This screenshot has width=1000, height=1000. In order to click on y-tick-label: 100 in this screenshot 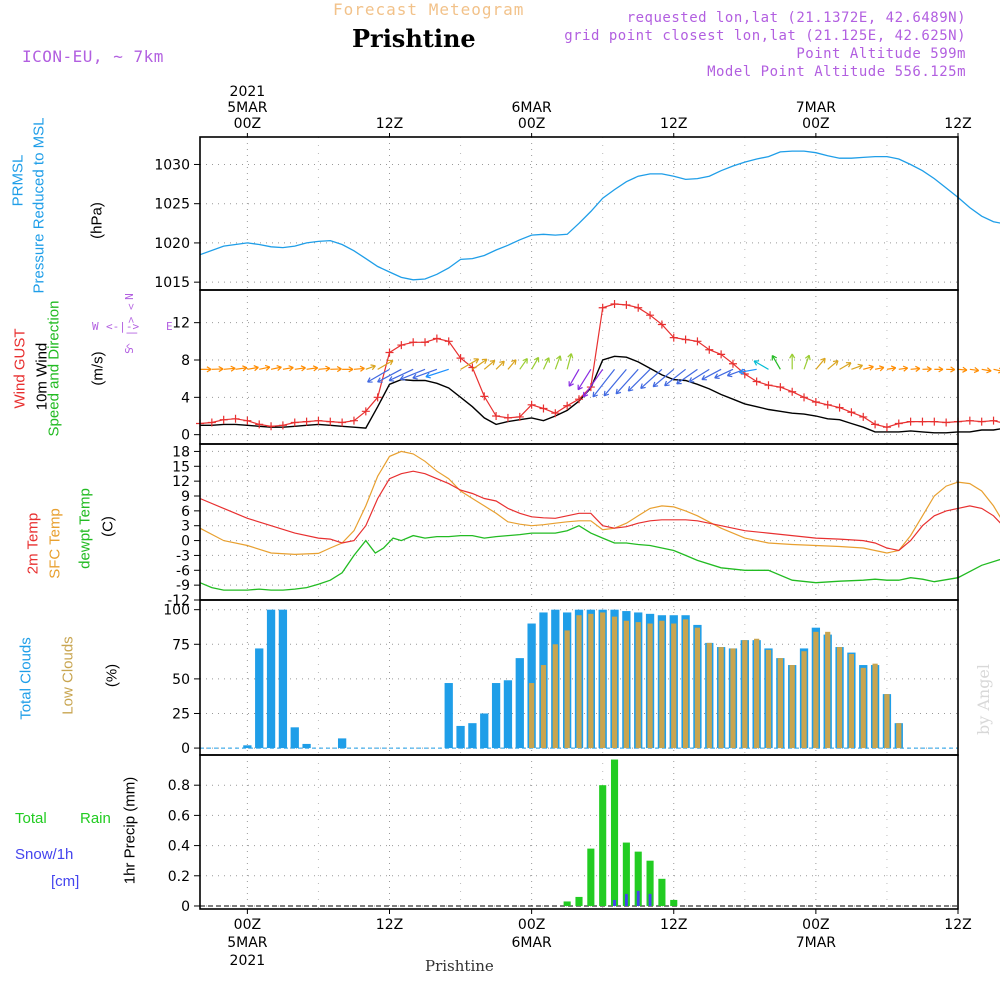, I will do `click(176, 611)`.